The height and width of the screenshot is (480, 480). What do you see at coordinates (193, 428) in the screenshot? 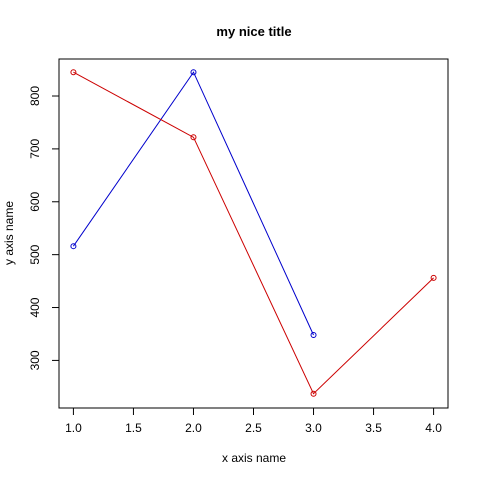
I see `x-tick-label: 2.0` at bounding box center [193, 428].